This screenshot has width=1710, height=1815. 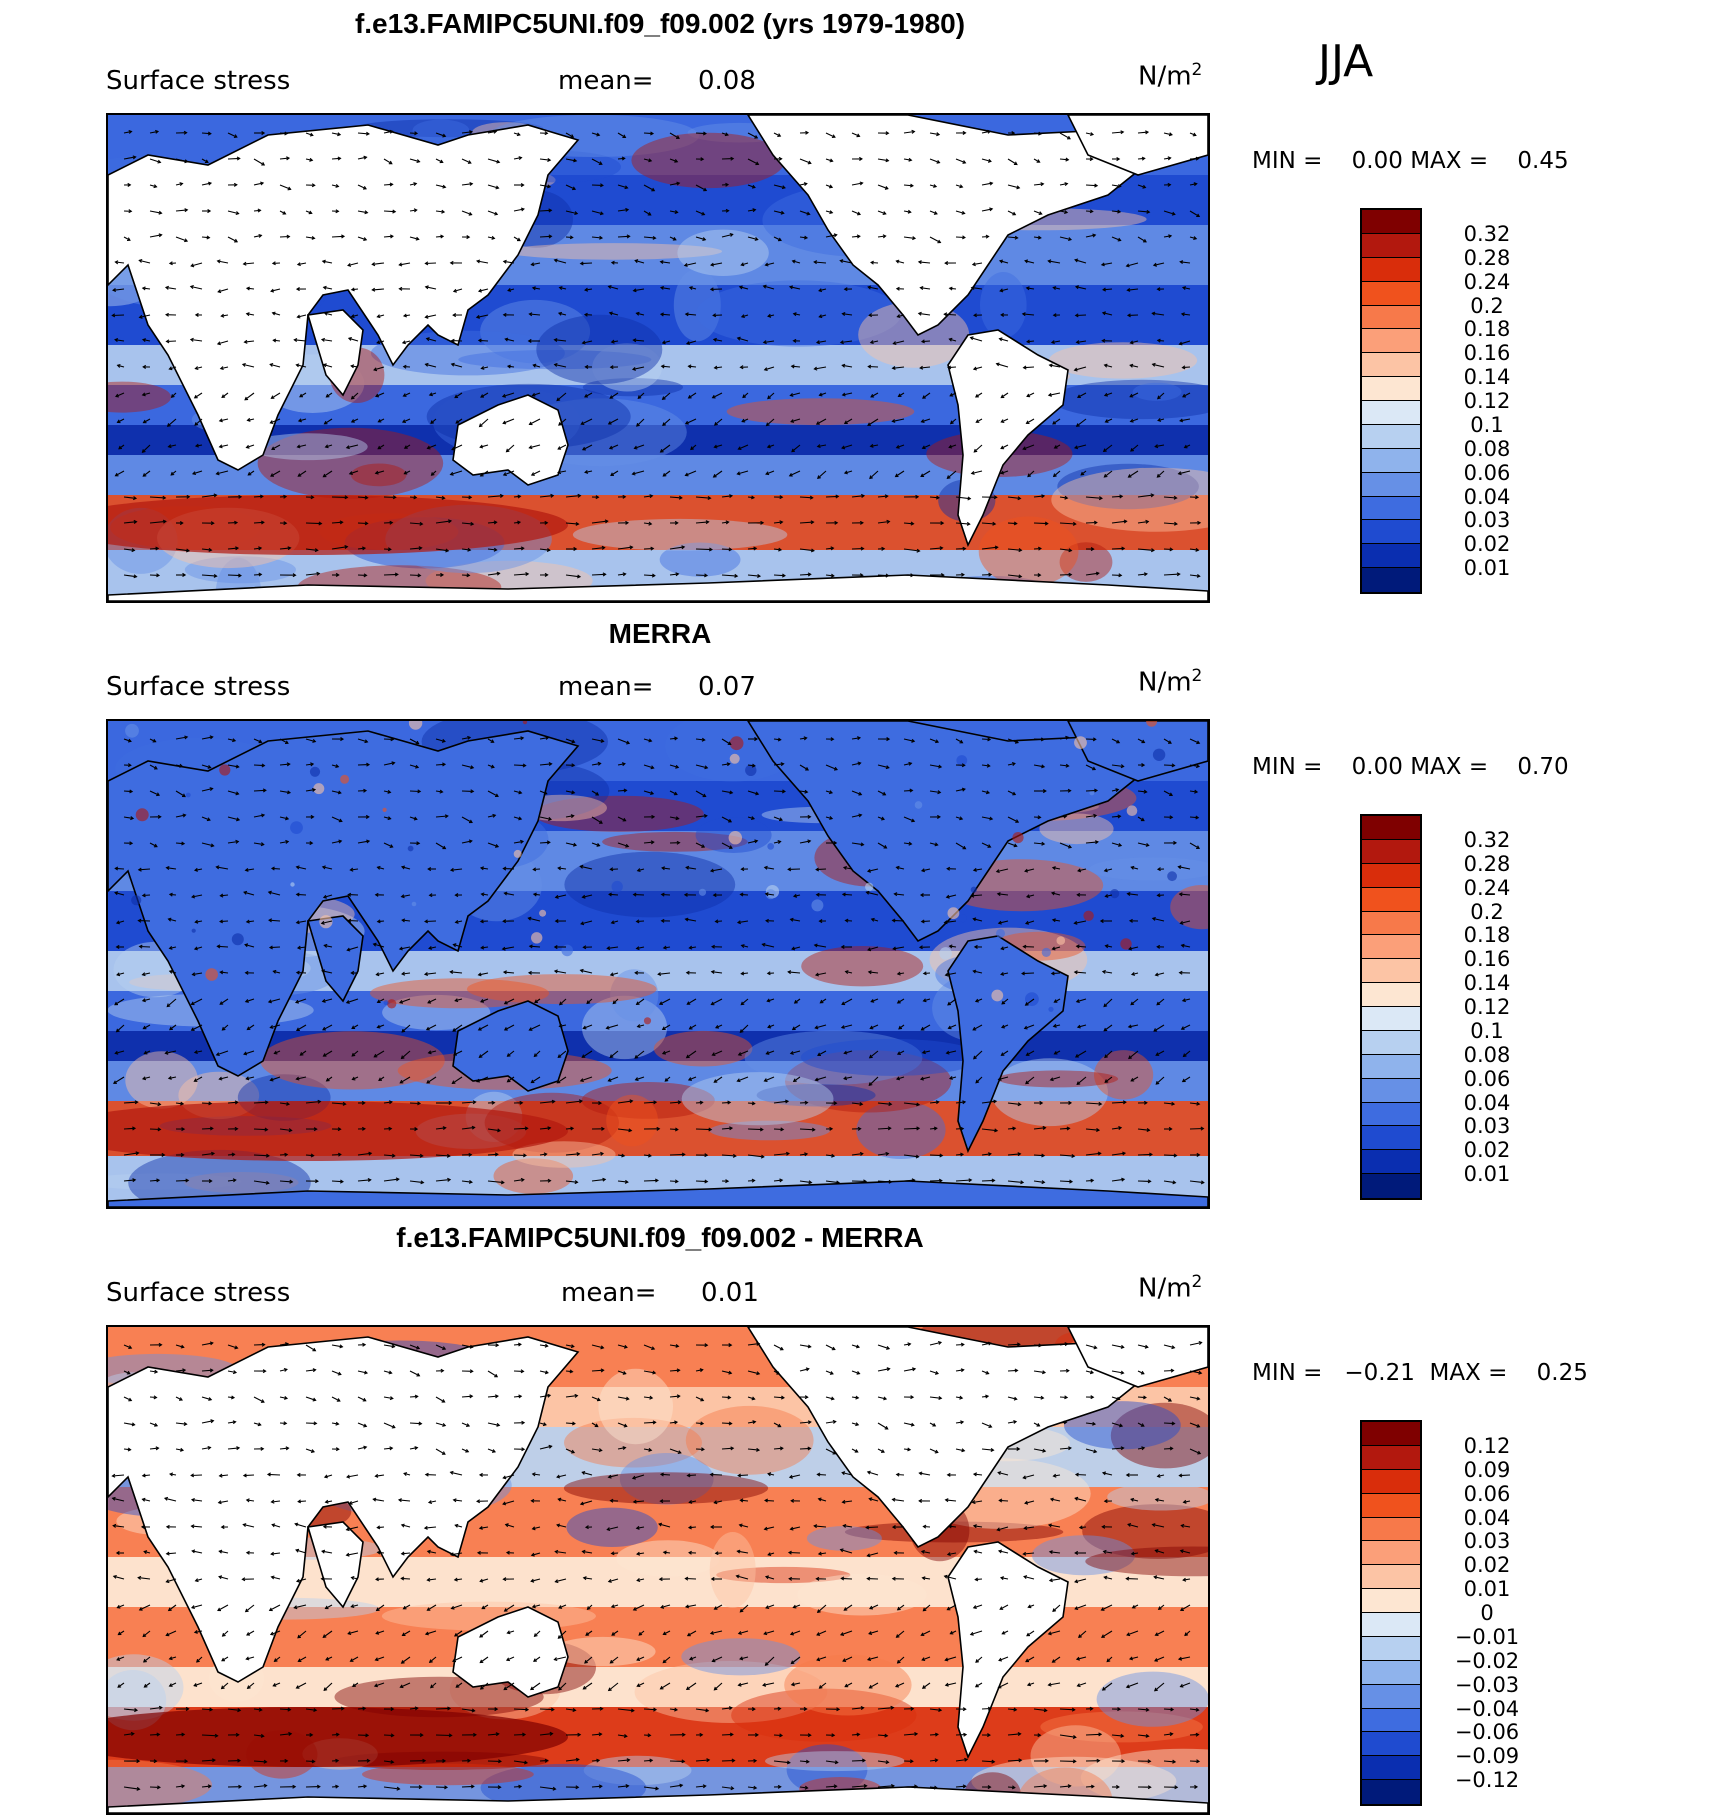 What do you see at coordinates (1420, 1373) in the screenshot?
I see `min-max-readout: MIN = −0.21 MAX = 0.25` at bounding box center [1420, 1373].